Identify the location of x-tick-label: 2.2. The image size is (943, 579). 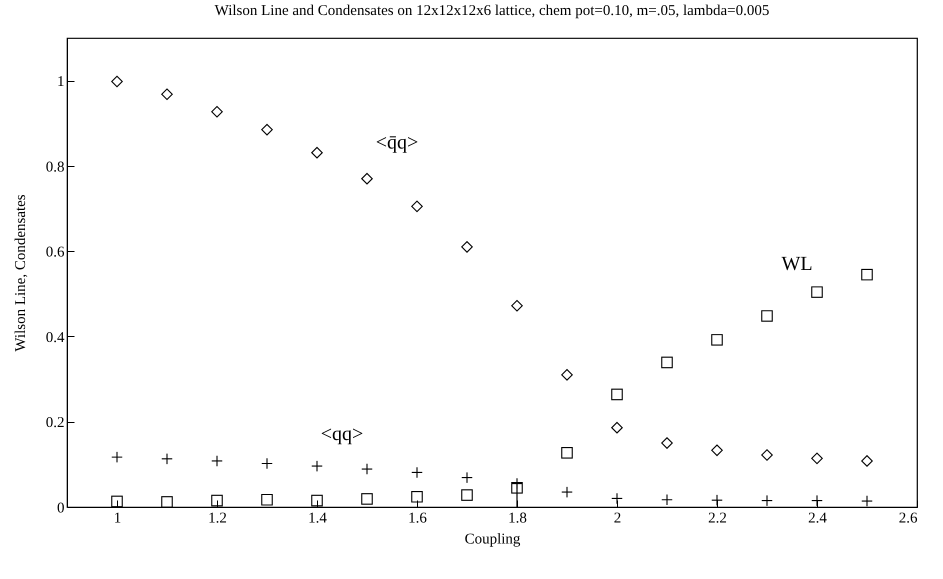
(717, 518).